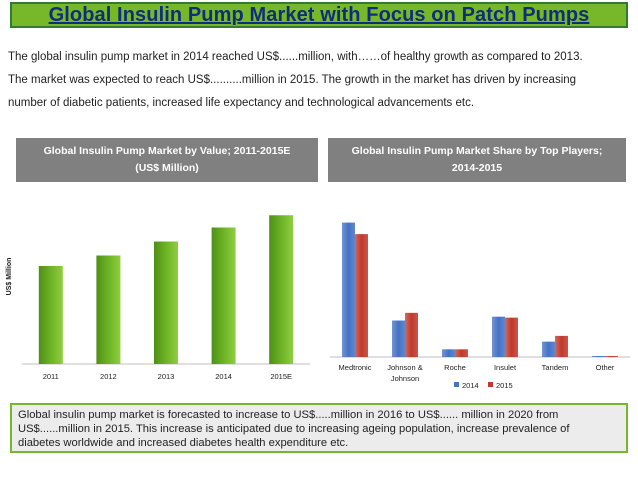 The height and width of the screenshot is (479, 638). What do you see at coordinates (611, 356) in the screenshot?
I see `share-bar-other-2015` at bounding box center [611, 356].